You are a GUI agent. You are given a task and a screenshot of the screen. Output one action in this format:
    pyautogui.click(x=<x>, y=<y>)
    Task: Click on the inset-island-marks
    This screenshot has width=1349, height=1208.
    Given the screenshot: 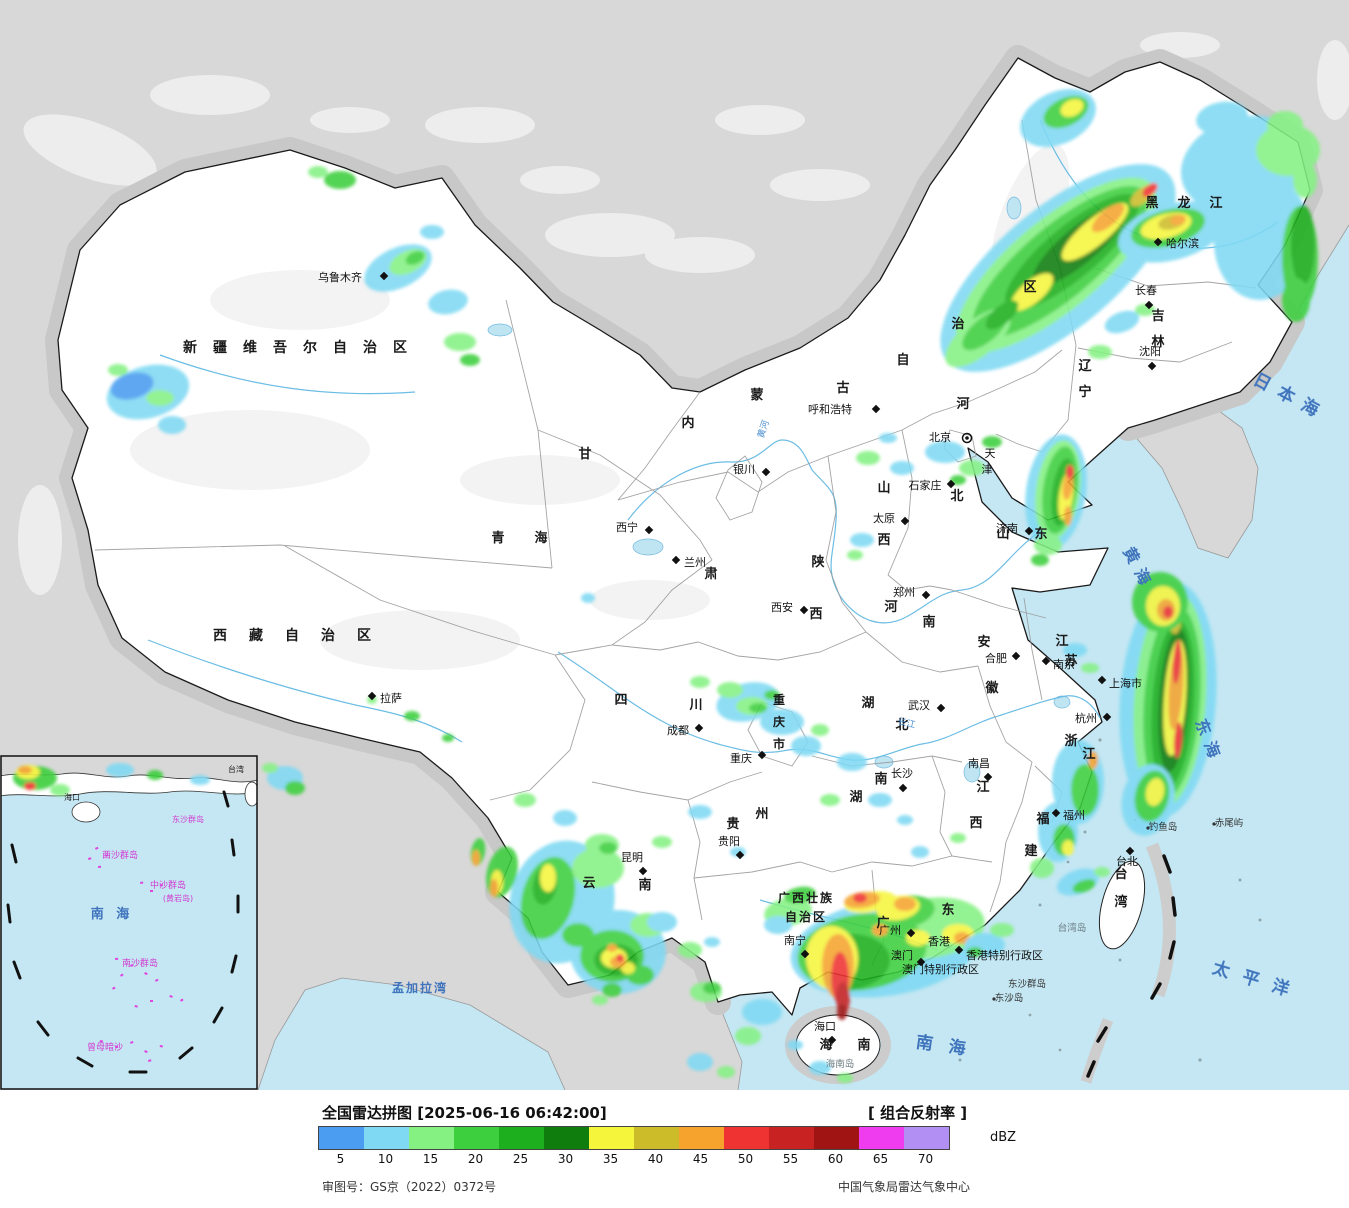 What is the action you would take?
    pyautogui.click(x=135, y=954)
    